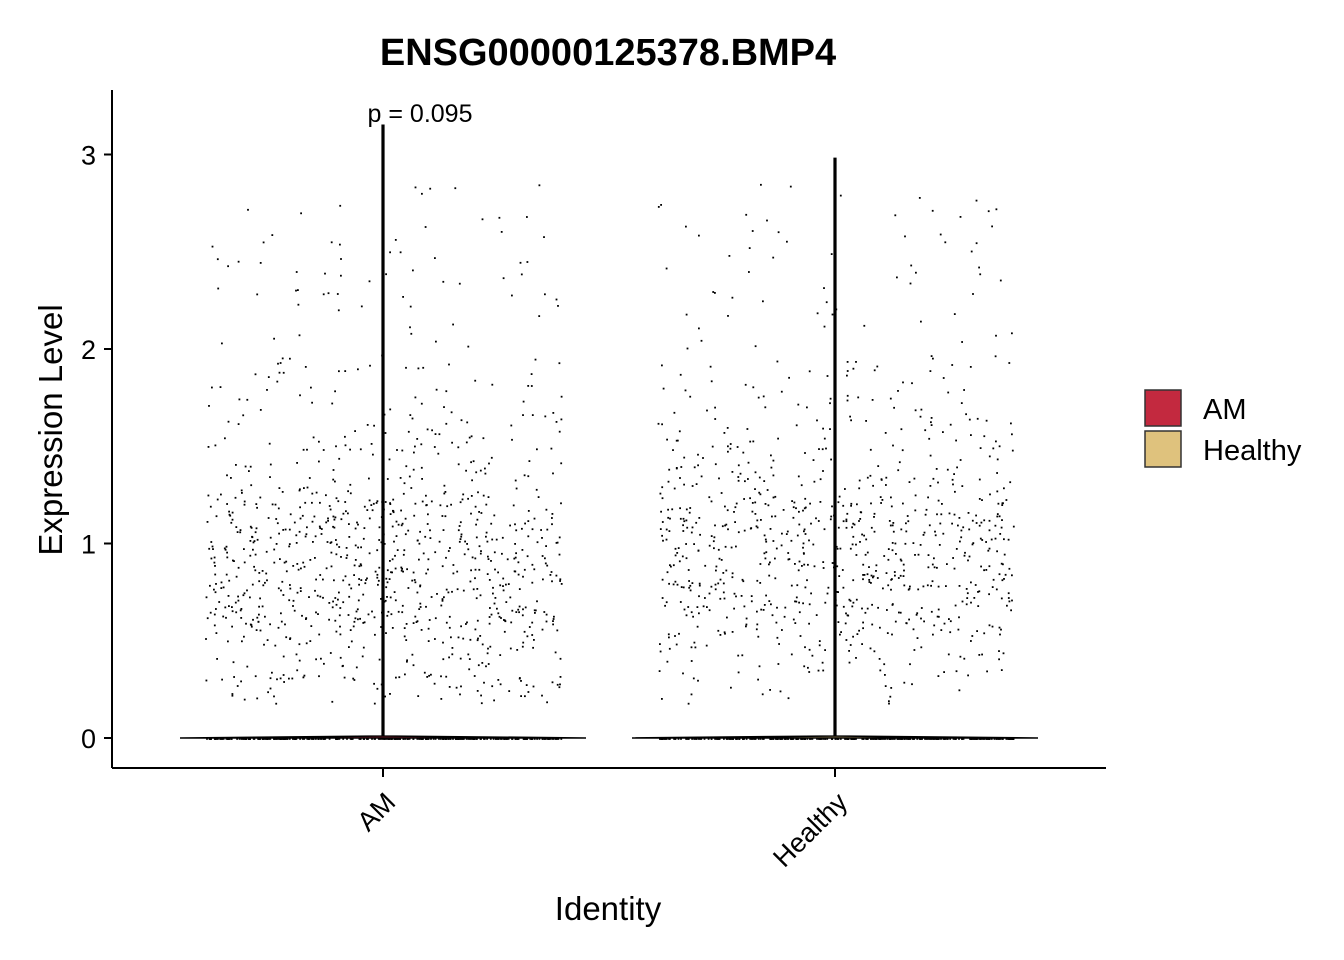 This screenshot has height=960, width=1344. I want to click on x-axis-label: Identity, so click(608, 908).